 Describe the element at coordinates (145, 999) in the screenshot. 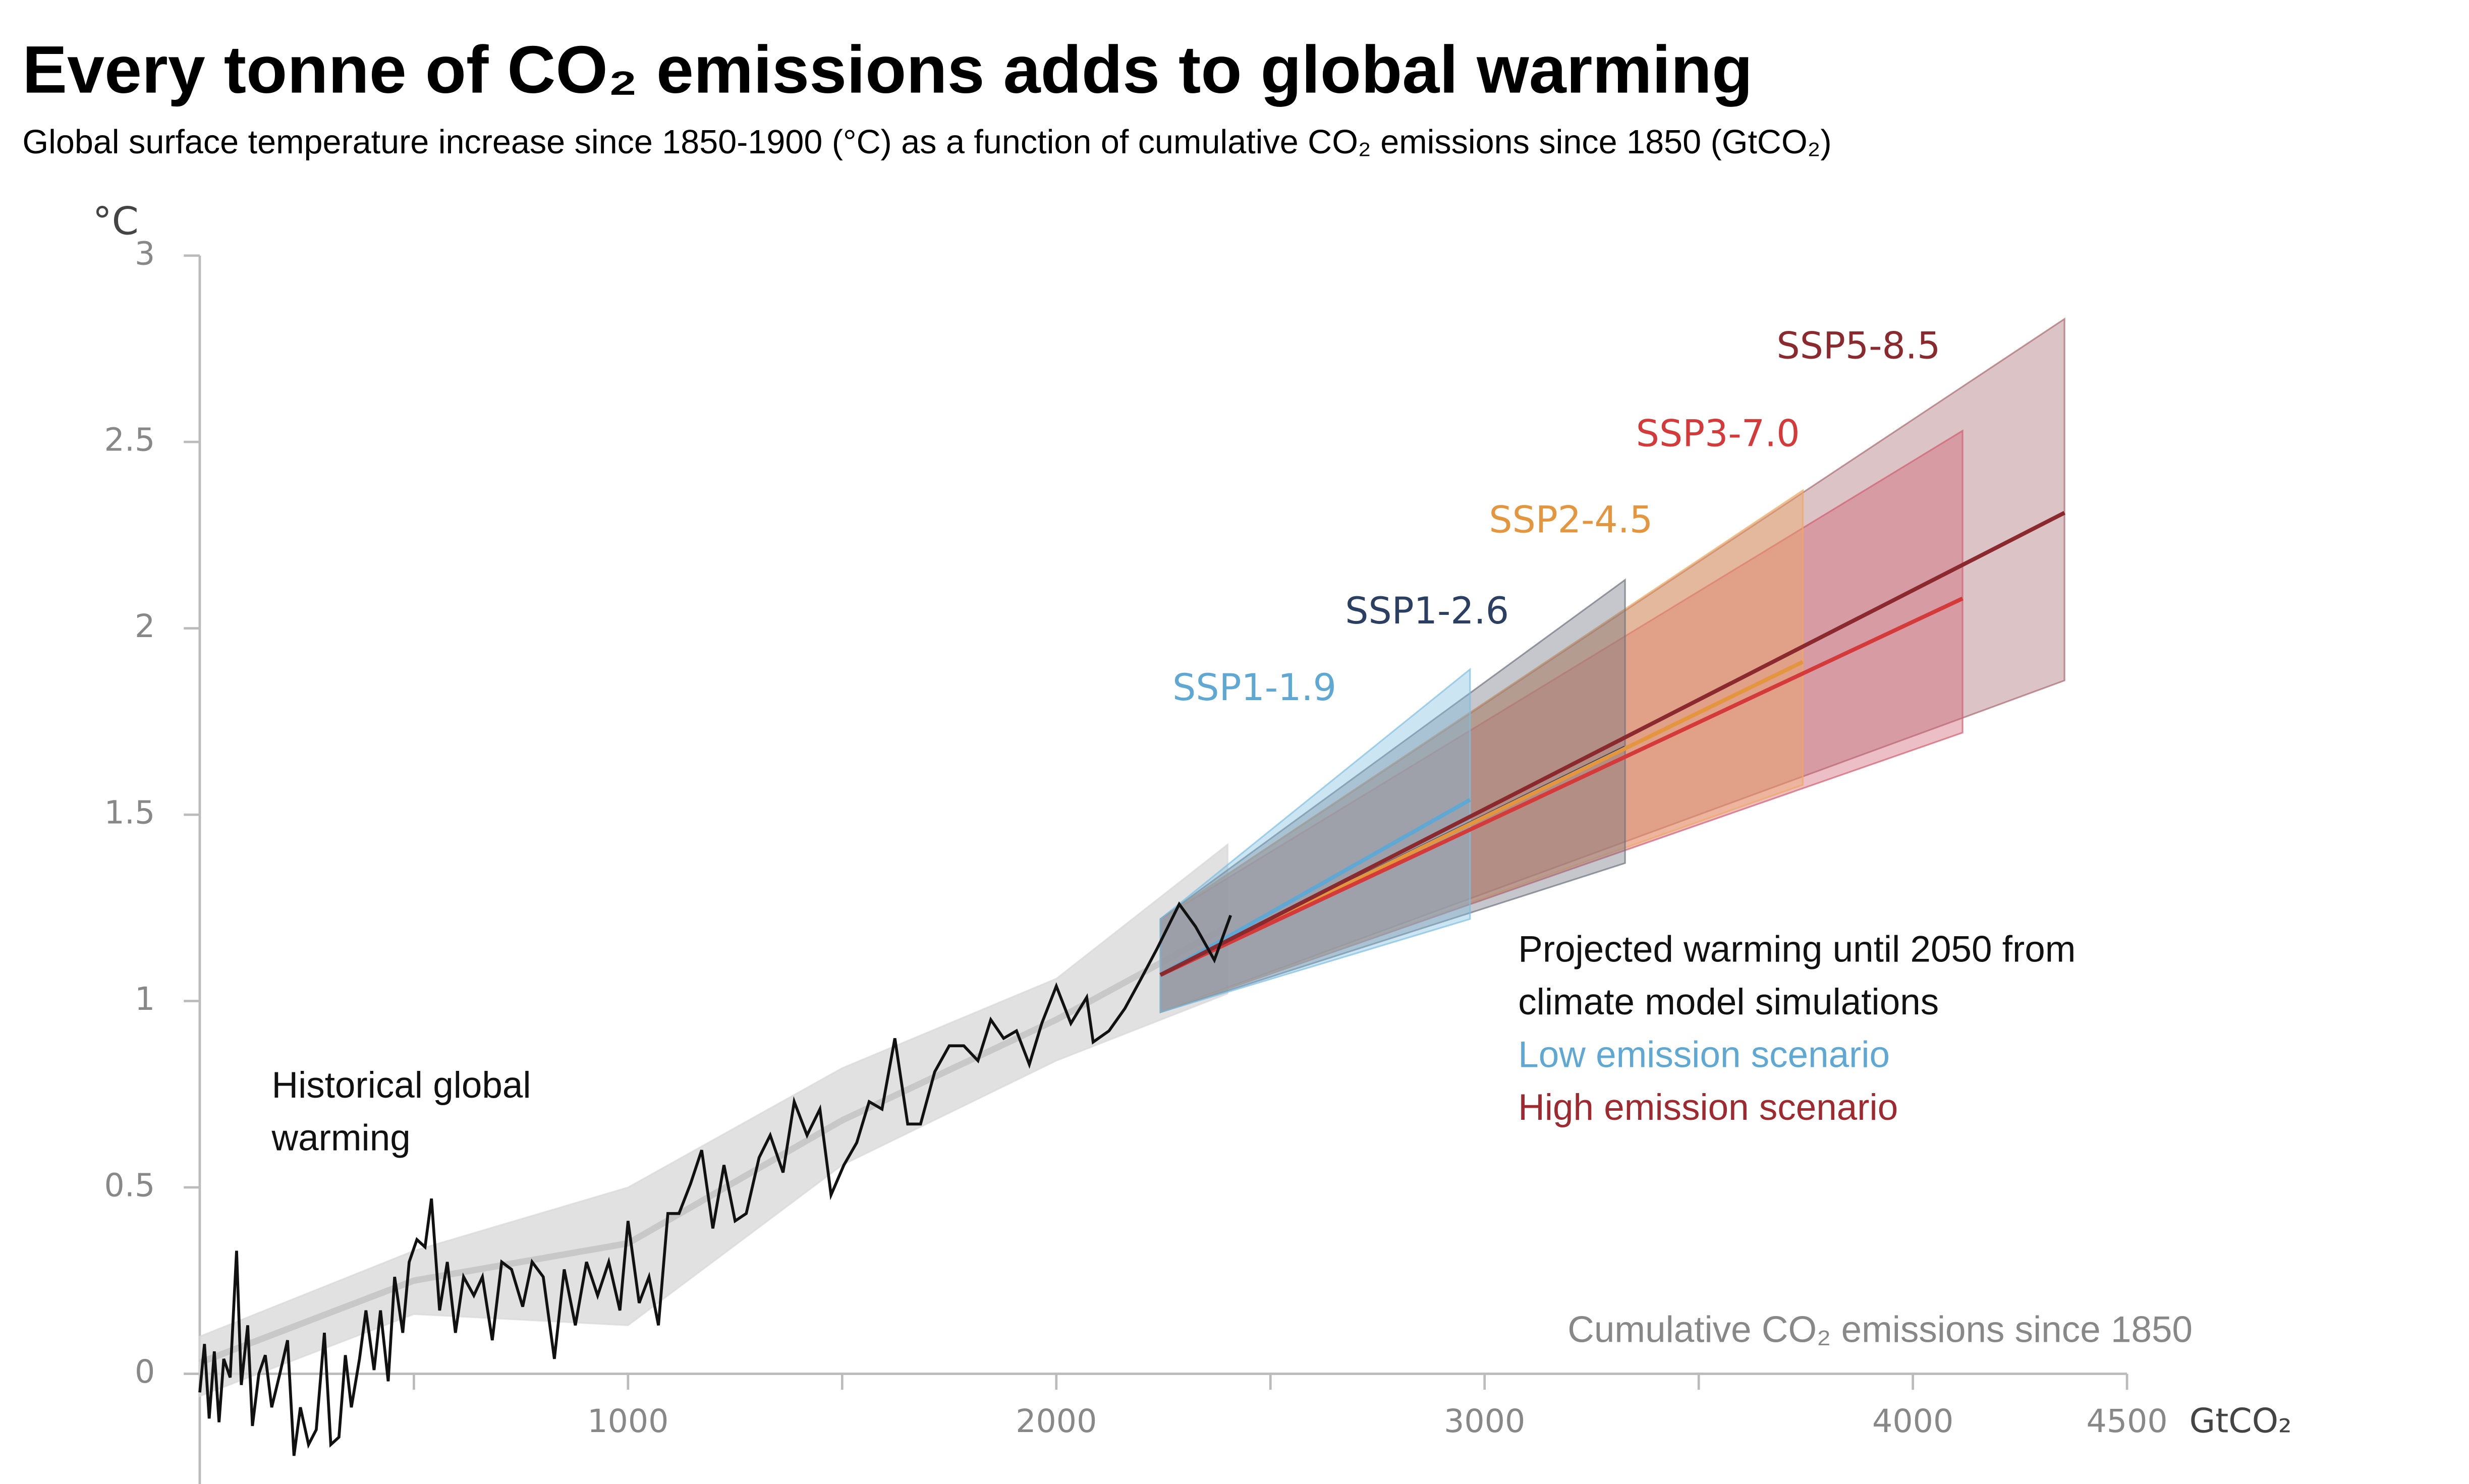

I see `y-tick-label: 1` at that location.